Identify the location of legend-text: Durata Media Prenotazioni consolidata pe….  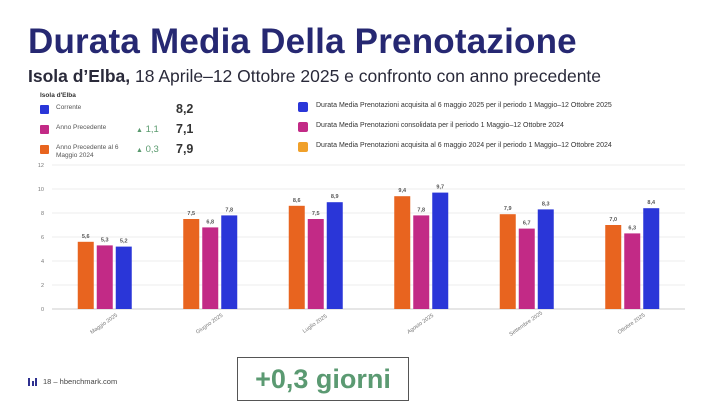
(440, 125).